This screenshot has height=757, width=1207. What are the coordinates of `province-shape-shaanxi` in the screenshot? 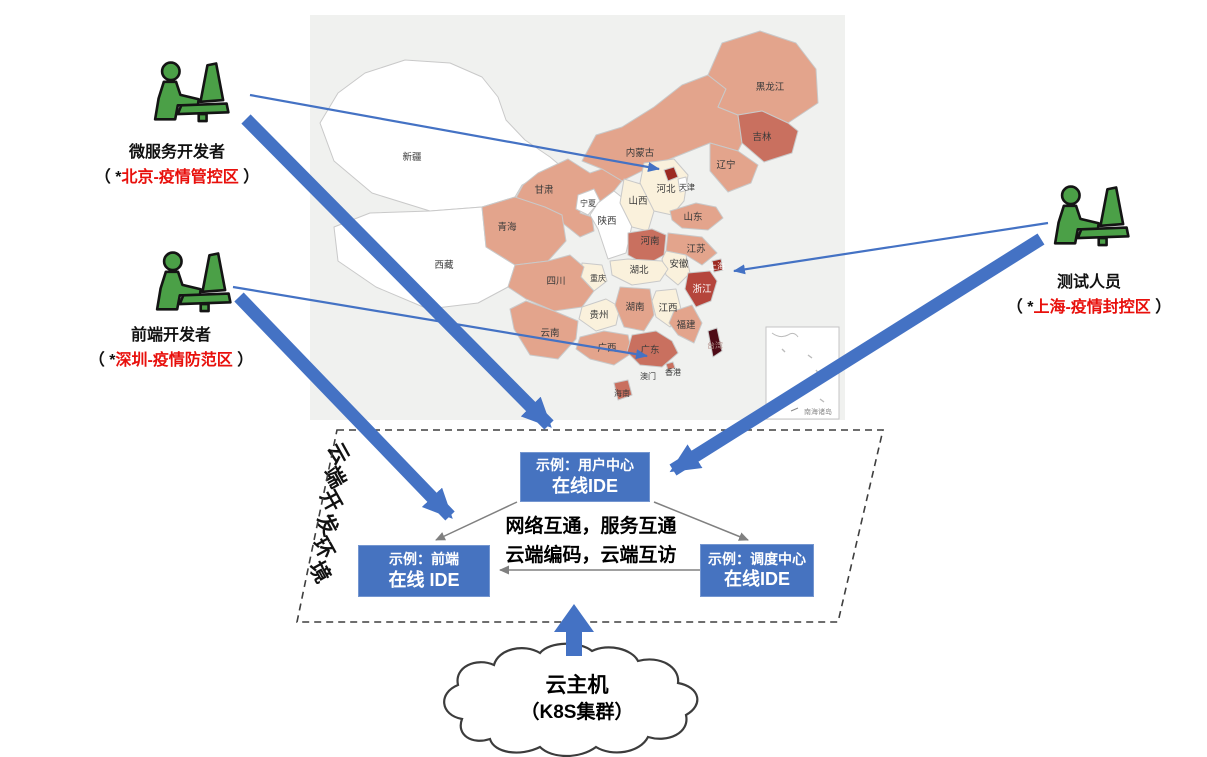 It's located at (611, 225).